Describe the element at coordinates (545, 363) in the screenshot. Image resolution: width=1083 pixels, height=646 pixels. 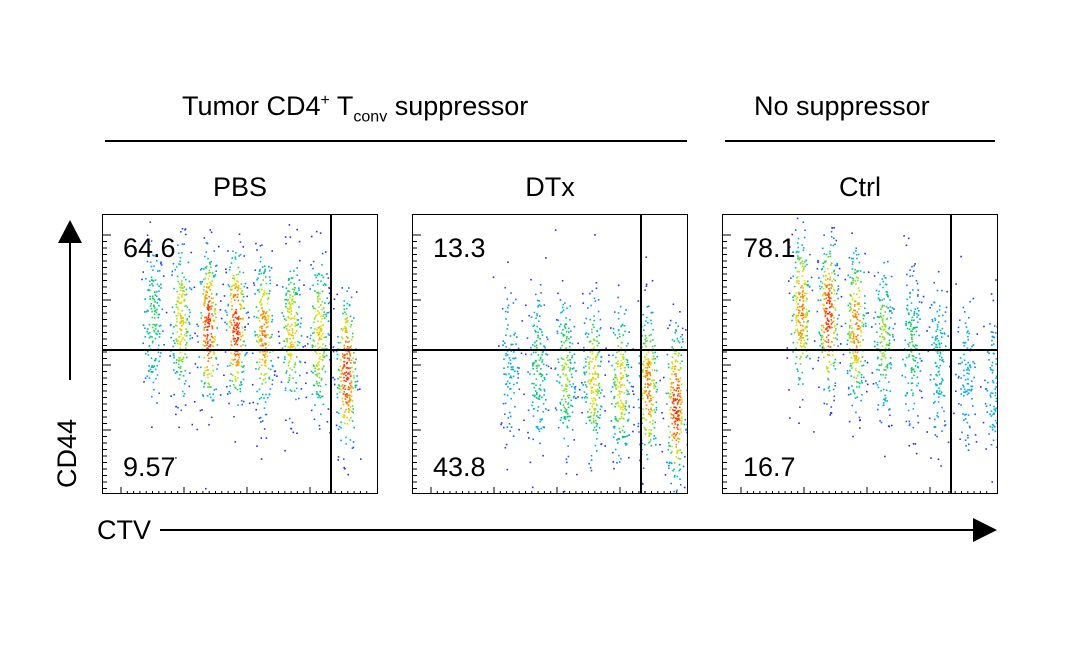
I see `axis-ticks` at that location.